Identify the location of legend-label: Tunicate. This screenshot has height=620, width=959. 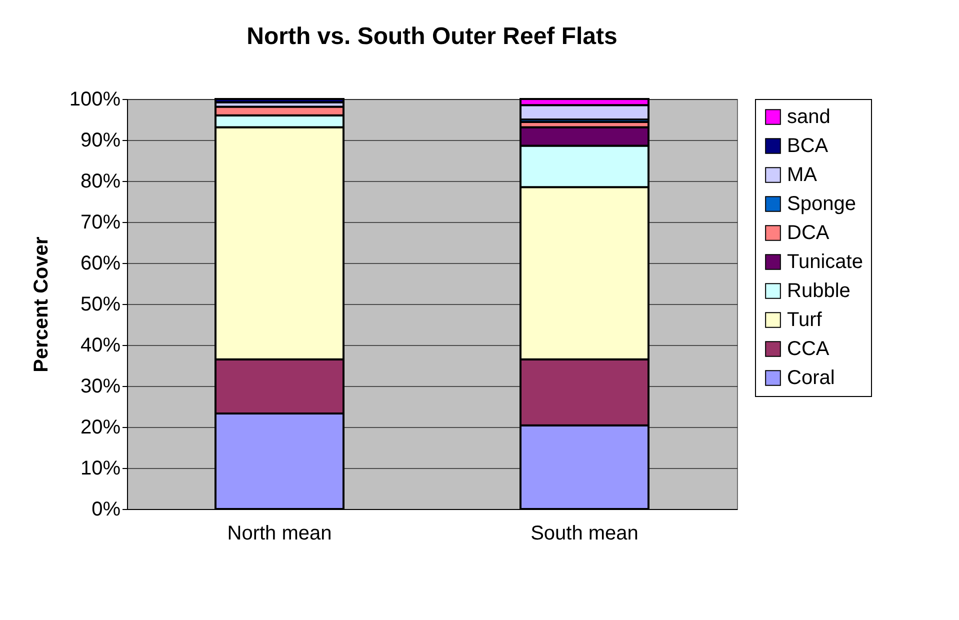
(825, 262).